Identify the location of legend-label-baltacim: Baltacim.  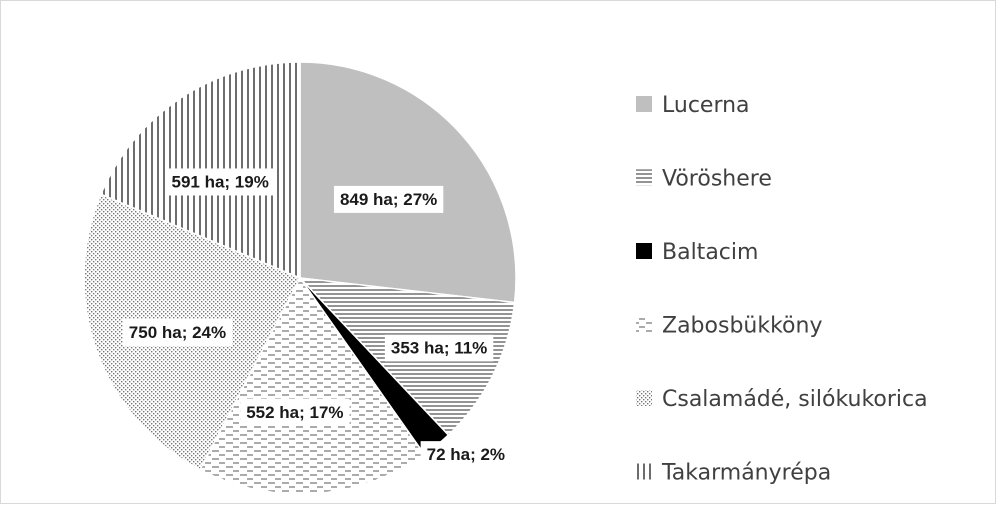
(710, 252).